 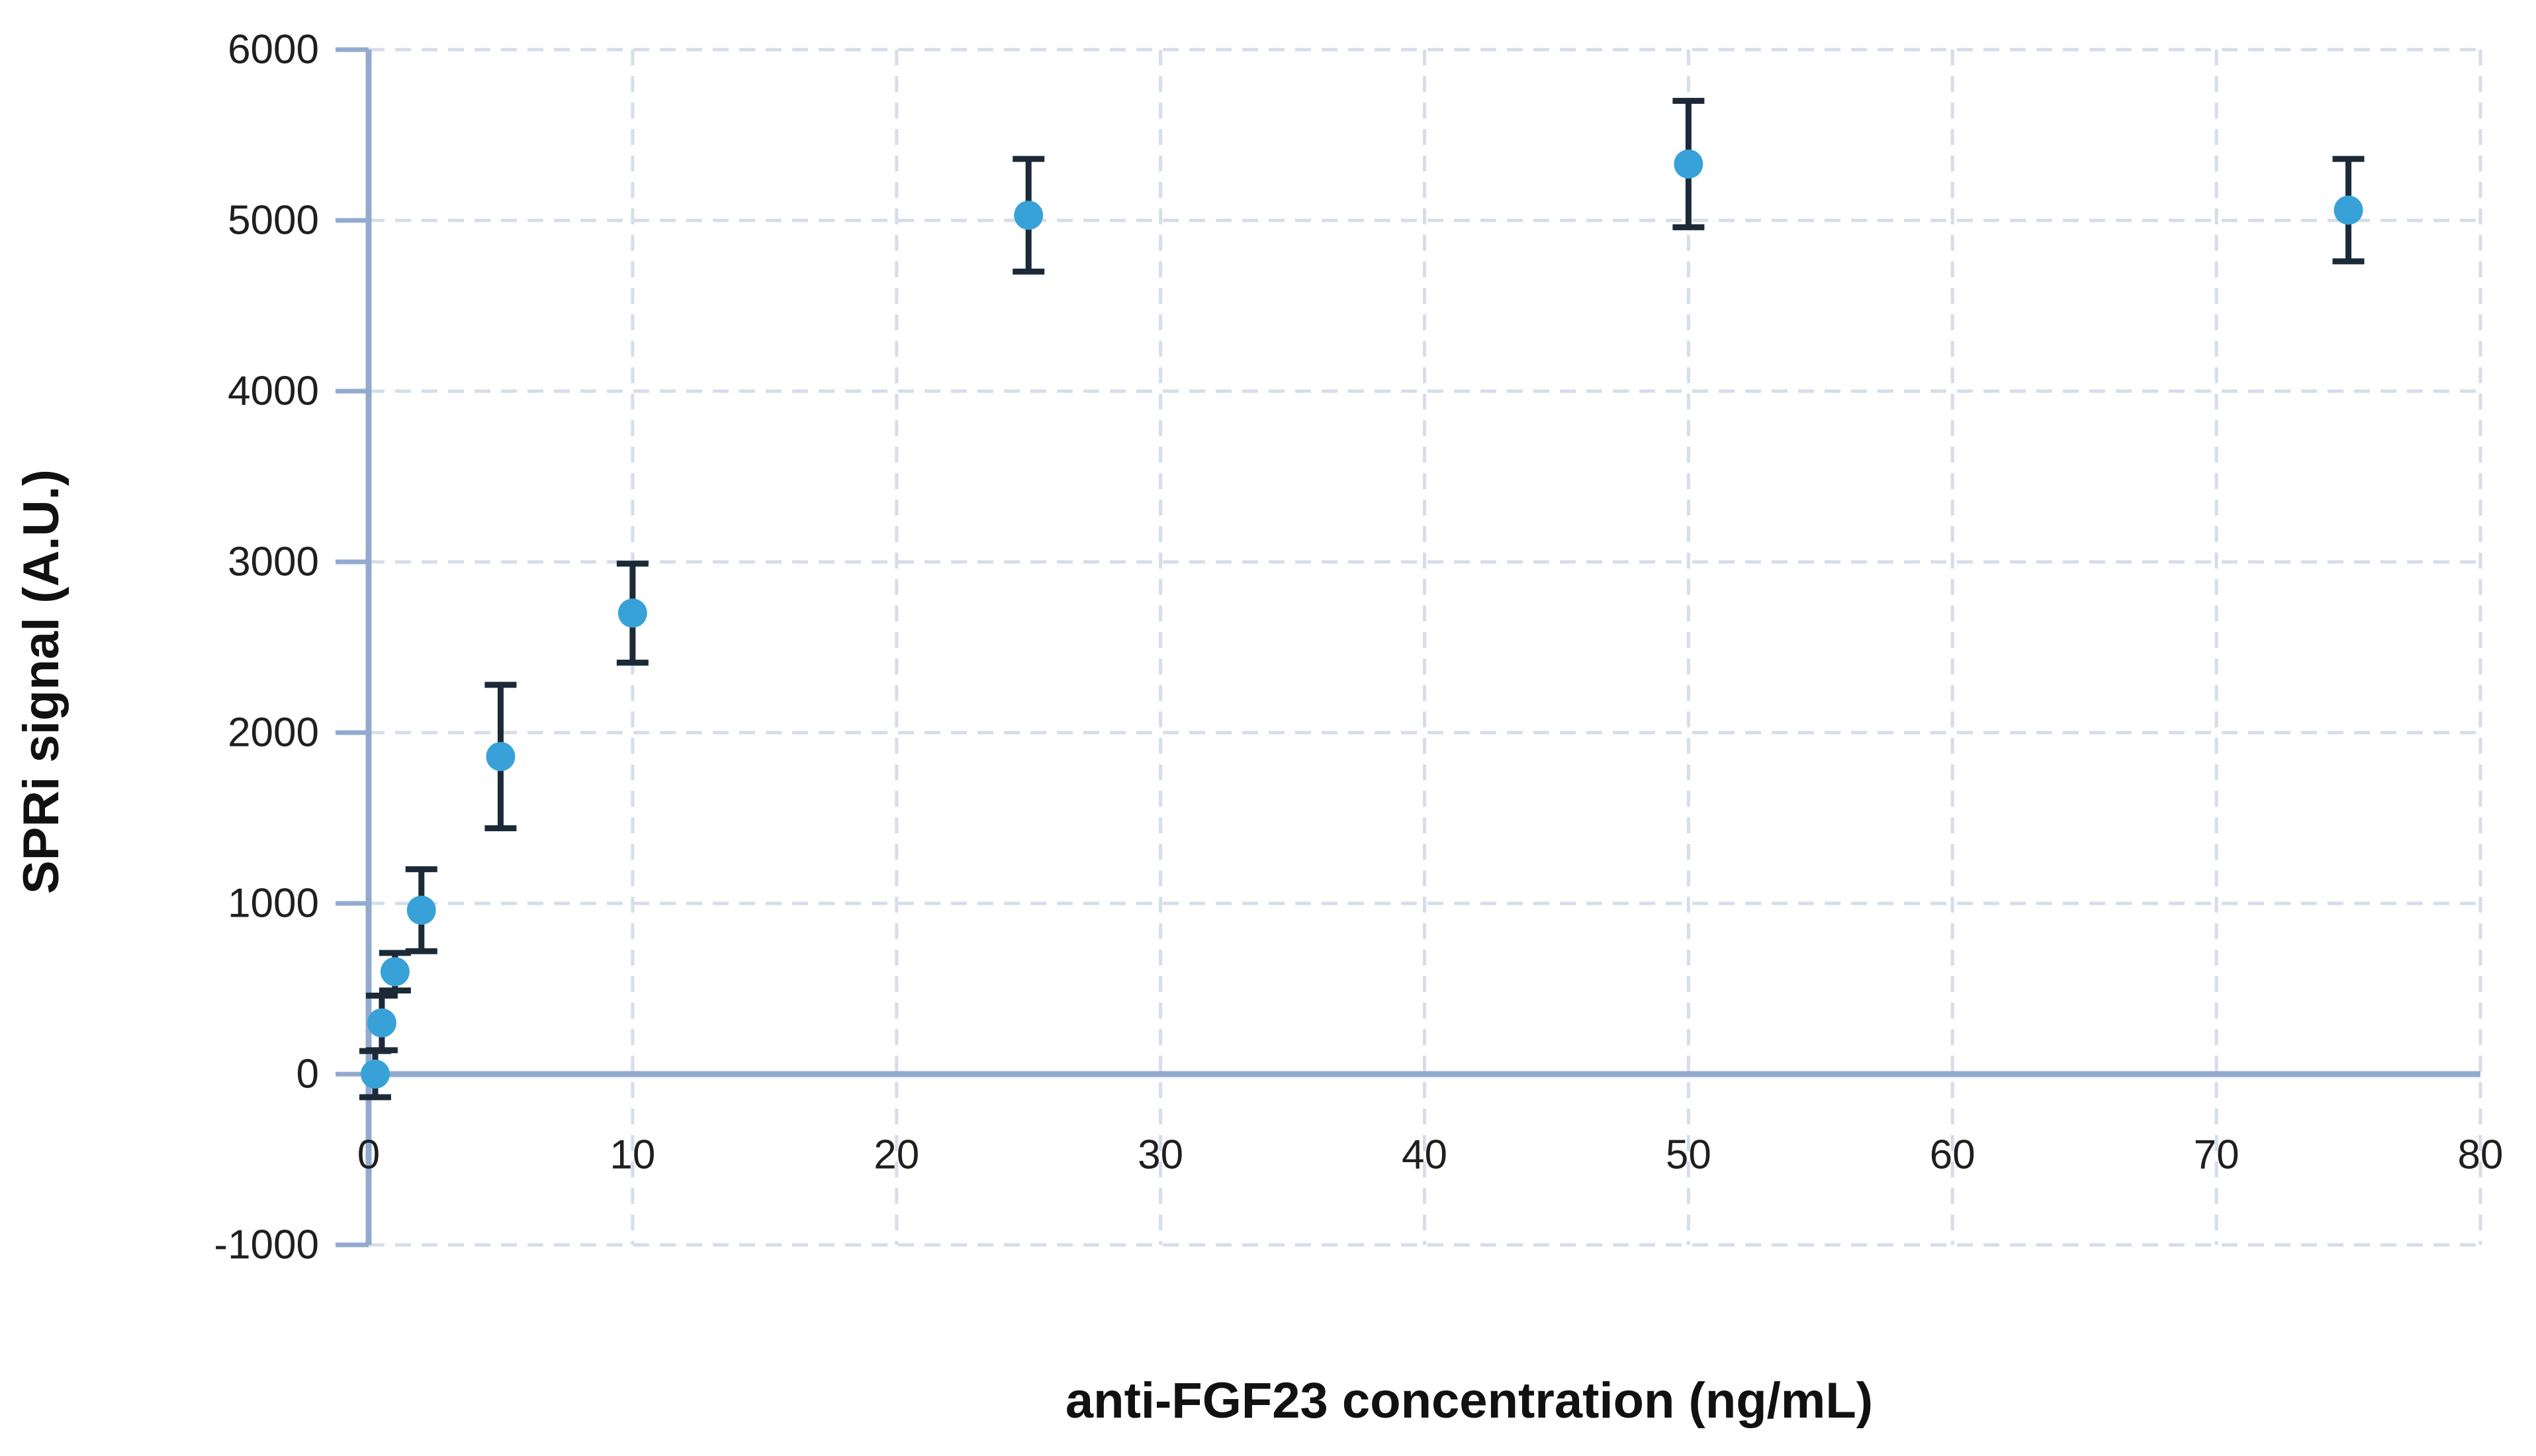 I want to click on x-tick-label: 80, so click(x=2481, y=1155).